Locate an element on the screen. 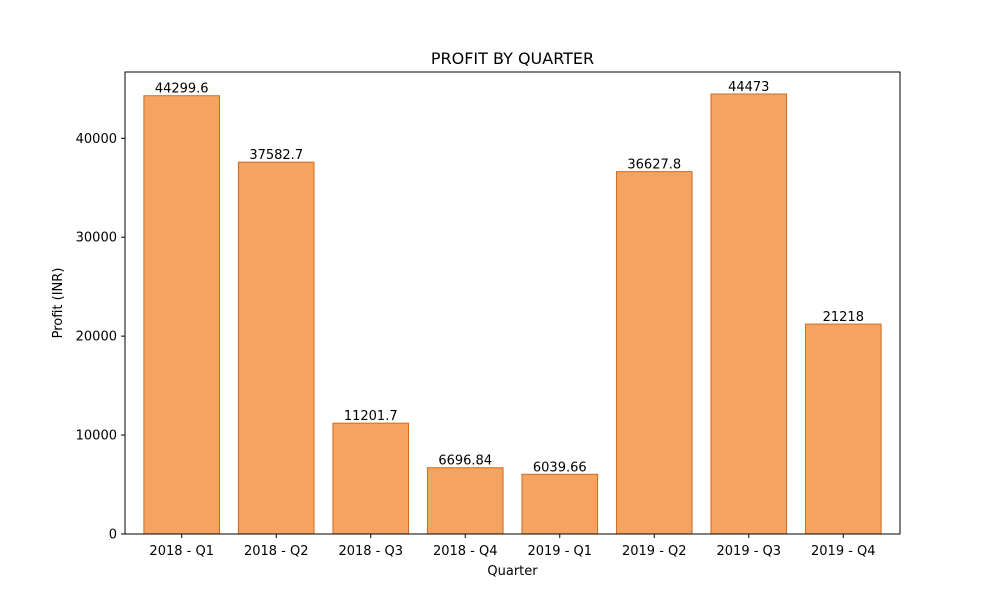 Image resolution: width=1000 pixels, height=600 pixels. y-tick-label-2: 20000 is located at coordinates (96, 337).